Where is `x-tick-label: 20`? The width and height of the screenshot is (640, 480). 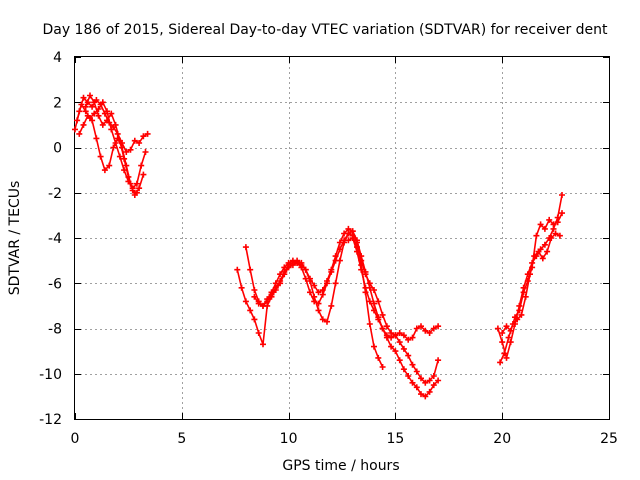 x-tick-label: 20 is located at coordinates (502, 439).